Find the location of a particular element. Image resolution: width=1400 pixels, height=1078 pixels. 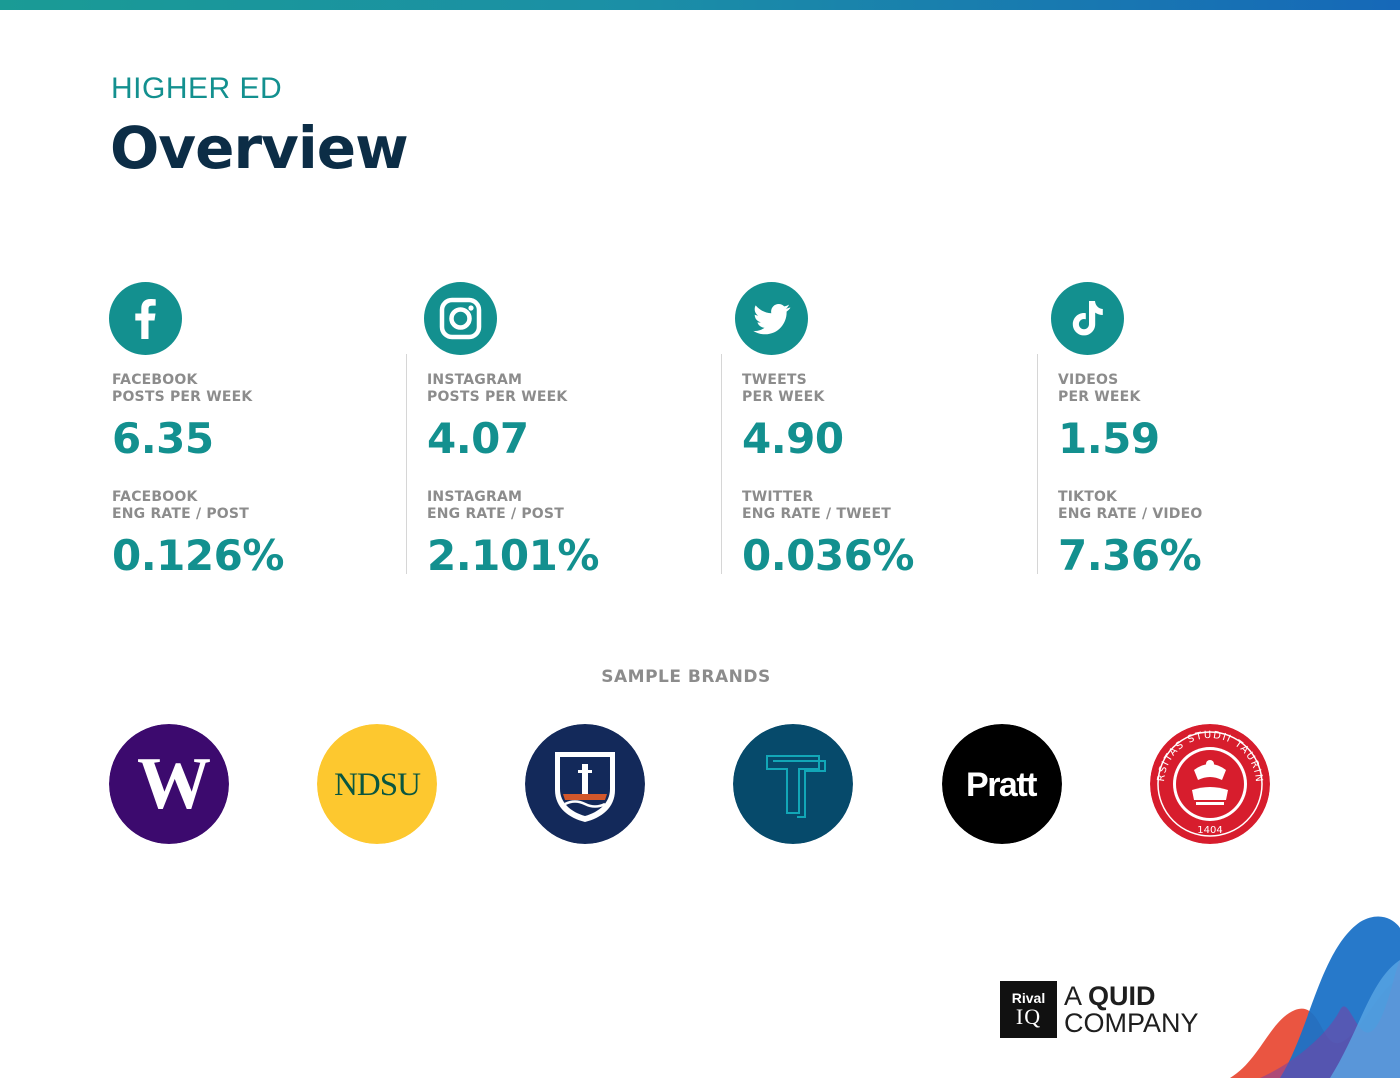

facebook-eng-value: 0.126% is located at coordinates (198, 555).